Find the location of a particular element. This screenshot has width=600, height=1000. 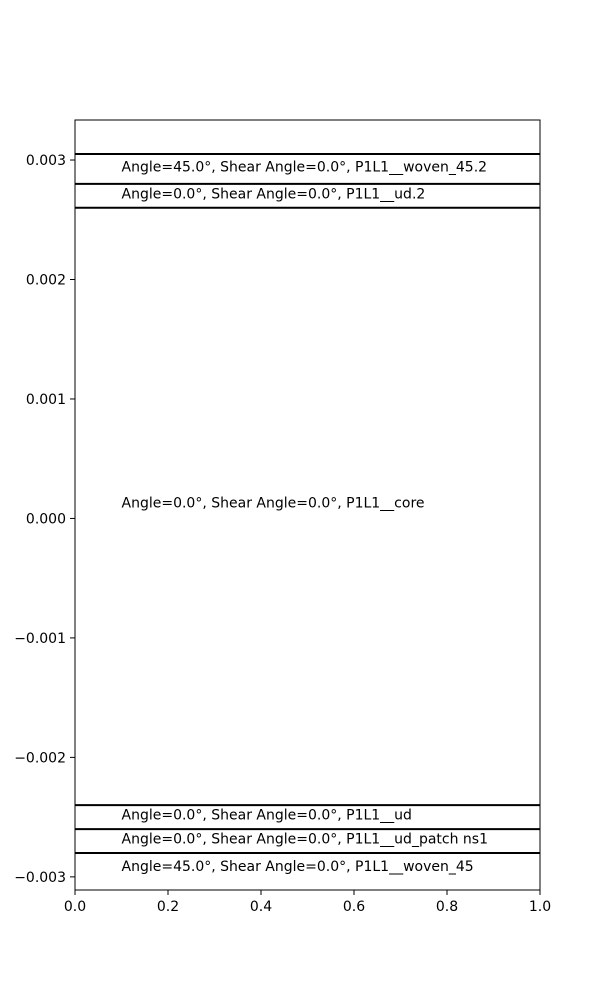

x-tick-label: 0.0 is located at coordinates (75, 907).